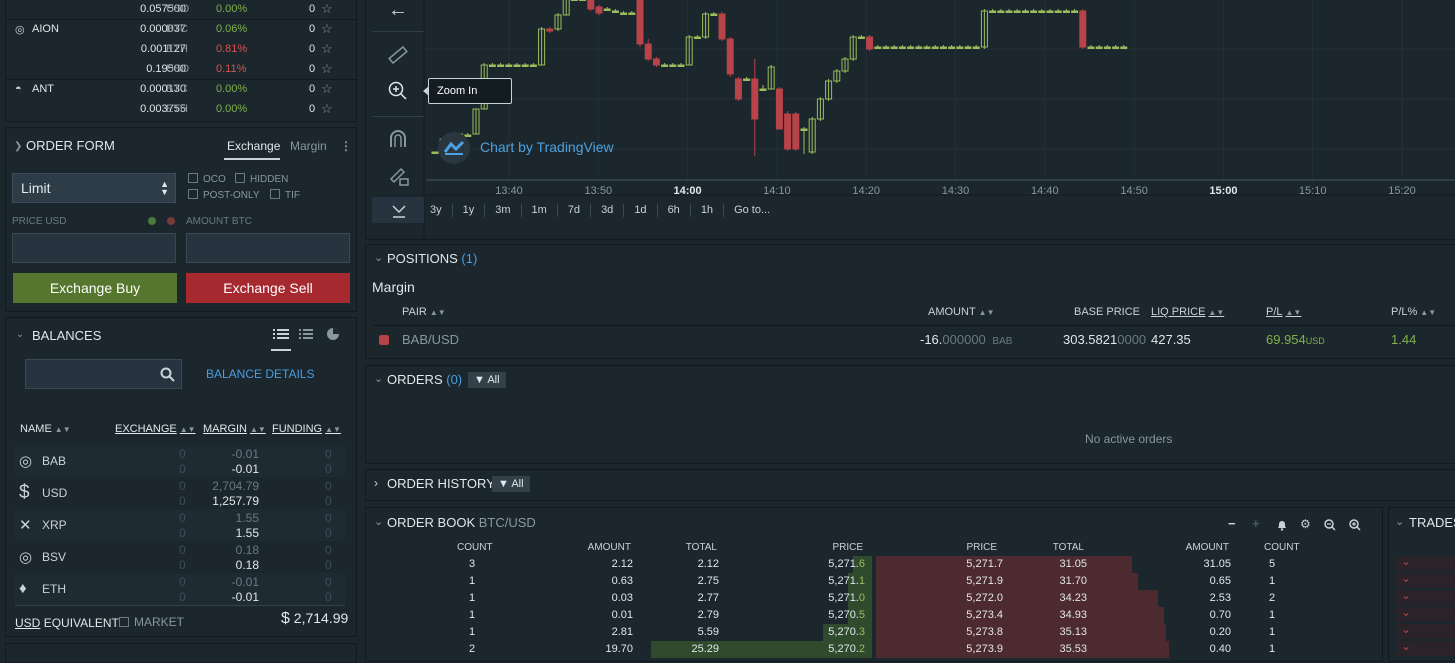 The width and height of the screenshot is (1455, 663). I want to click on ask-header: AMOUNT, so click(1207, 547).